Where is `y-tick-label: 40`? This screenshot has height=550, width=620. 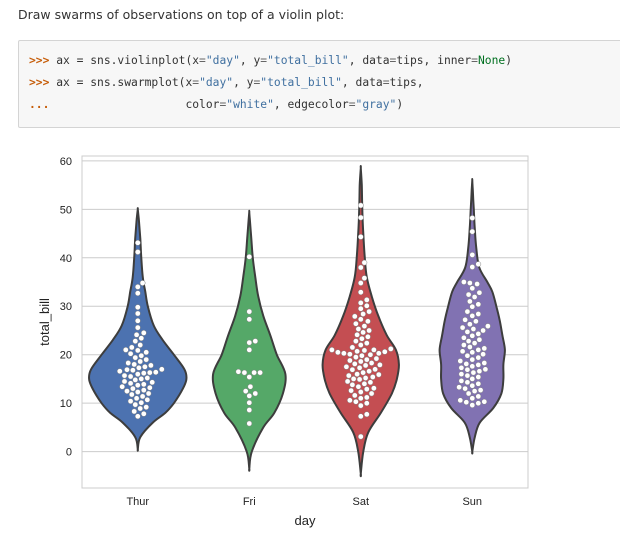 y-tick-label: 40 is located at coordinates (66, 259).